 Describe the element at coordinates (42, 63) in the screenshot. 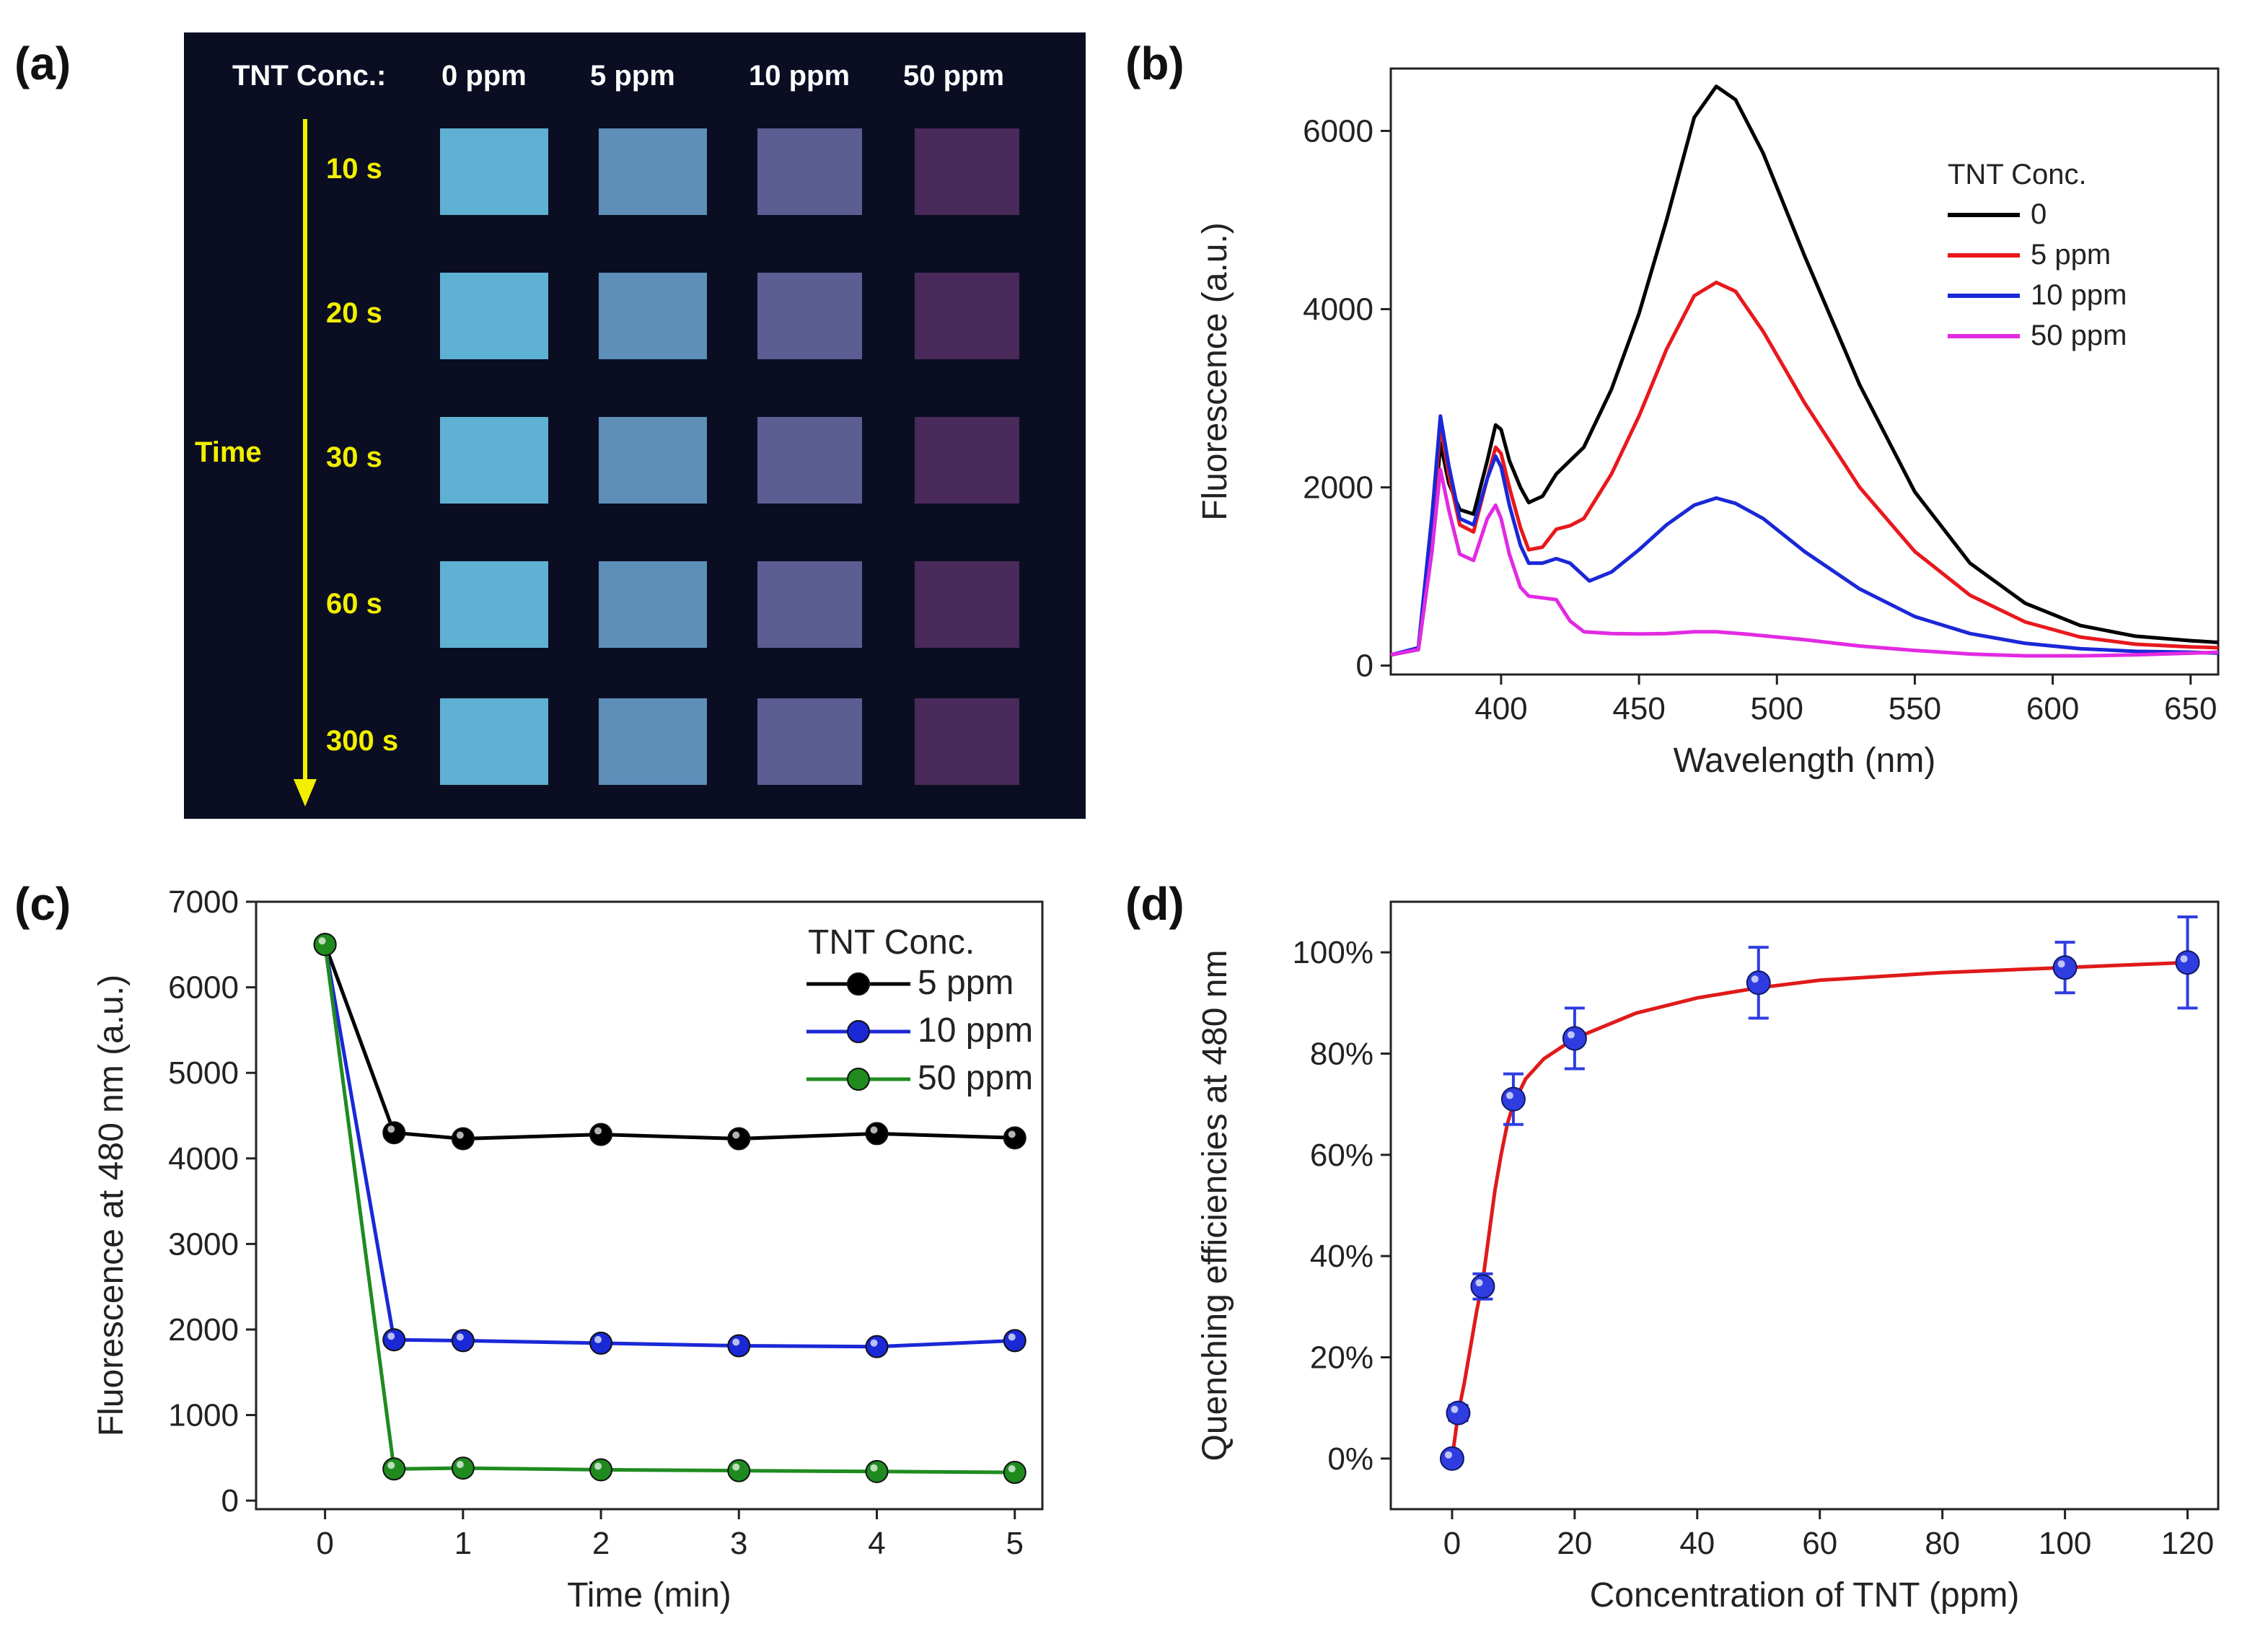

I see `panel-label-a: (a)` at that location.